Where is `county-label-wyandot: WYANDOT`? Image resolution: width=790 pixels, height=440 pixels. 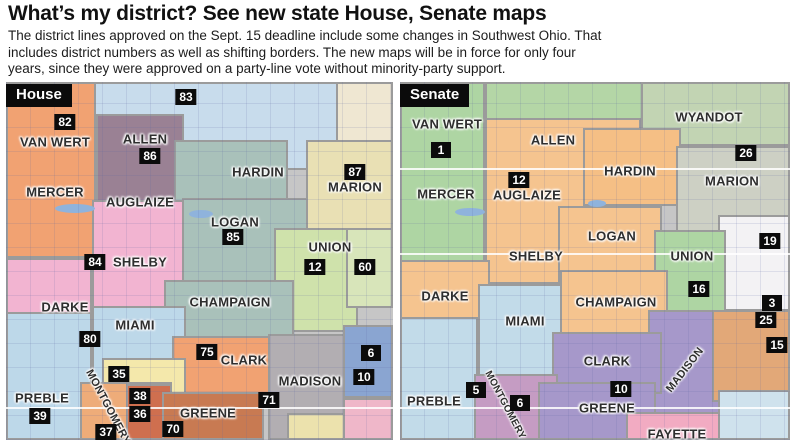
county-label-wyandot: WYANDOT is located at coordinates (709, 117).